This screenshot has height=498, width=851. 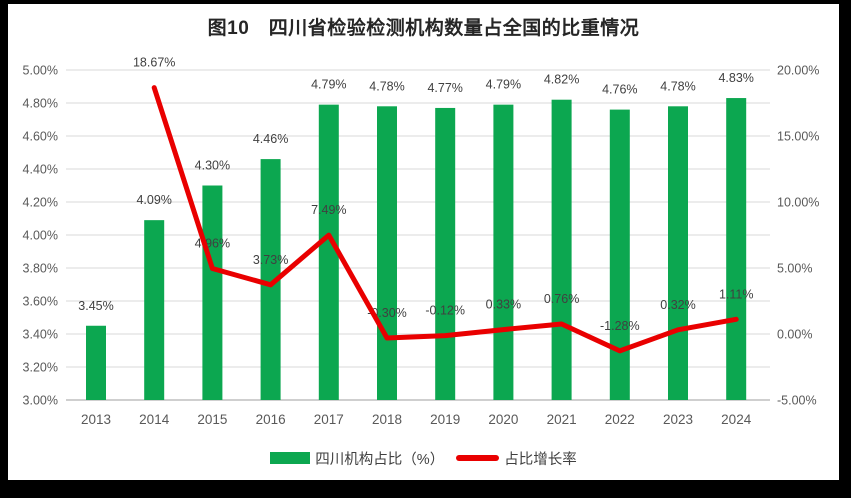 What do you see at coordinates (40, 236) in the screenshot?
I see `left-axis-tick: 4.00%` at bounding box center [40, 236].